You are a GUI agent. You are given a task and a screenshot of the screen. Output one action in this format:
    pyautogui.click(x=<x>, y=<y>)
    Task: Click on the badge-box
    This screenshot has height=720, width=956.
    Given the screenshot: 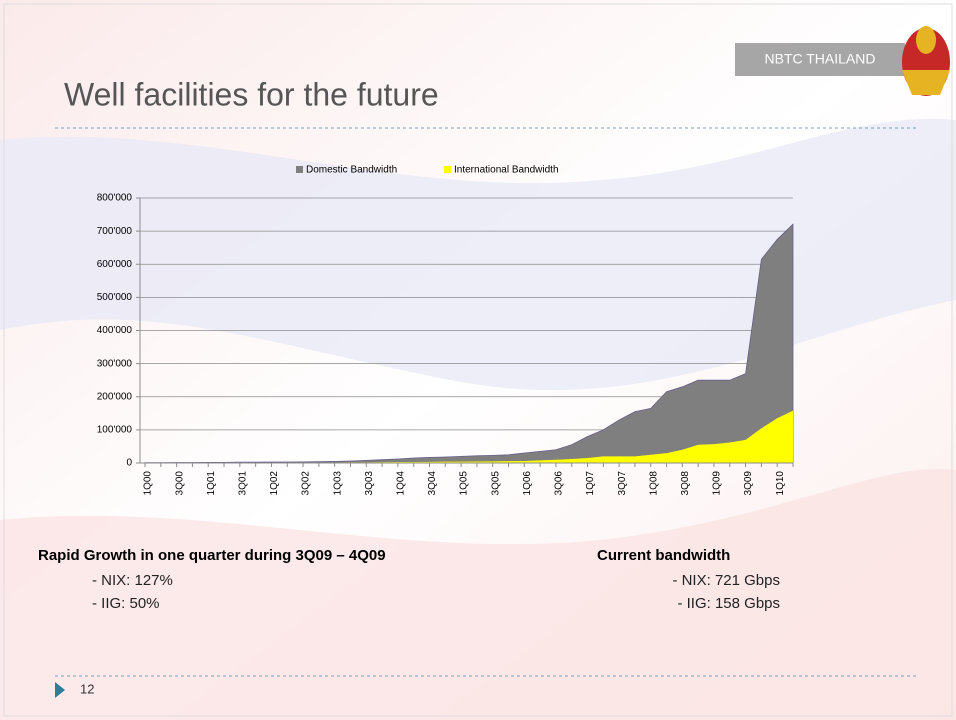 What is the action you would take?
    pyautogui.click(x=820, y=59)
    